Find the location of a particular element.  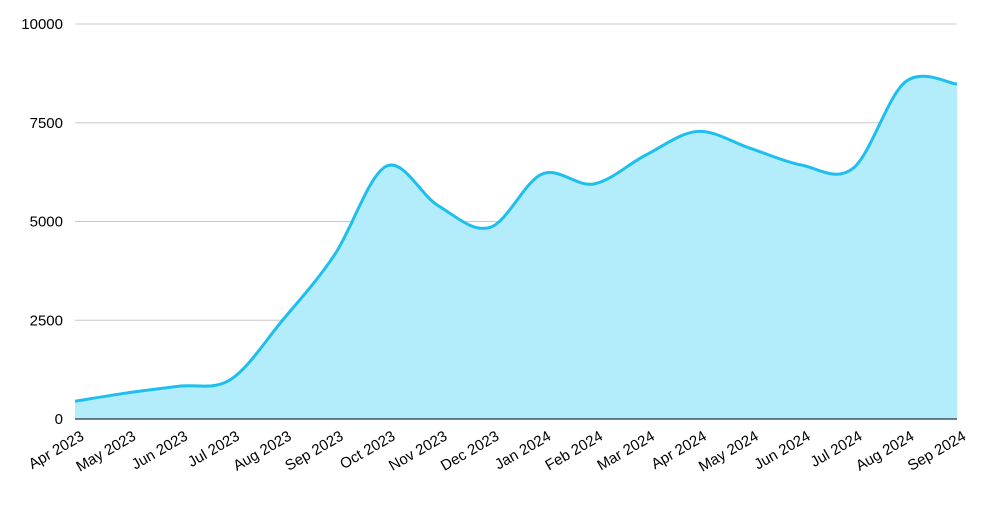

x-tick-label: Aug 2024 is located at coordinates (885, 451).